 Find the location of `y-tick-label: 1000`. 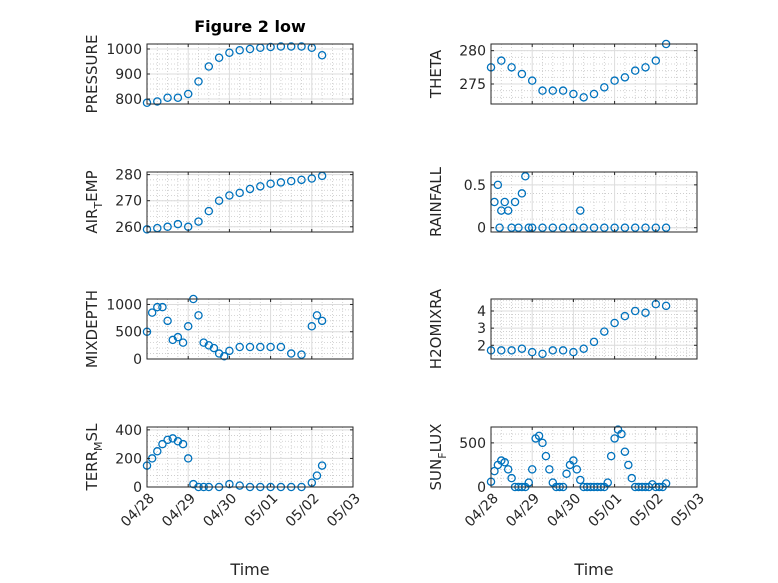

y-tick-label: 1000 is located at coordinates (124, 305).